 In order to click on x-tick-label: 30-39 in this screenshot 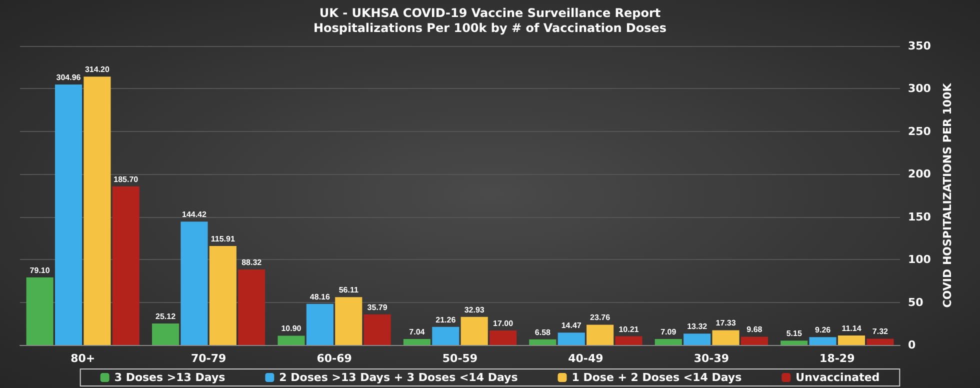, I will do `click(712, 358)`.